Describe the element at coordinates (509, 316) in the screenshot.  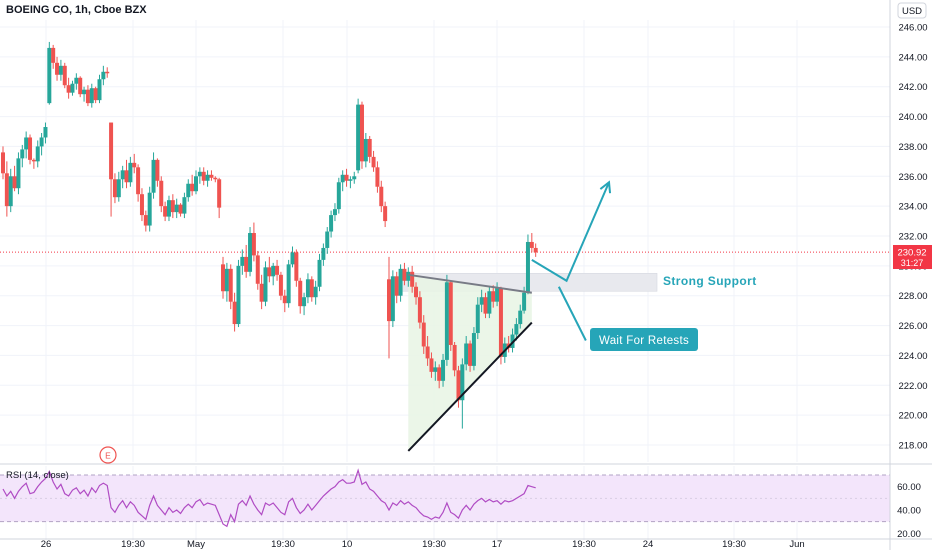
I see `drawings` at that location.